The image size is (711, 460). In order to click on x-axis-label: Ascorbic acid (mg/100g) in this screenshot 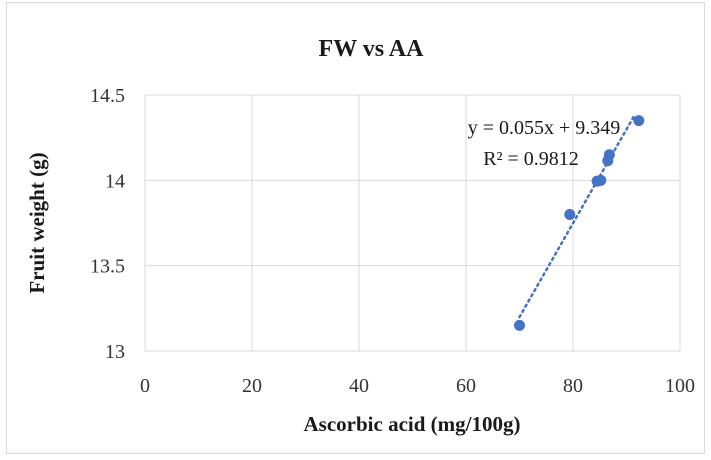, I will do `click(412, 424)`.